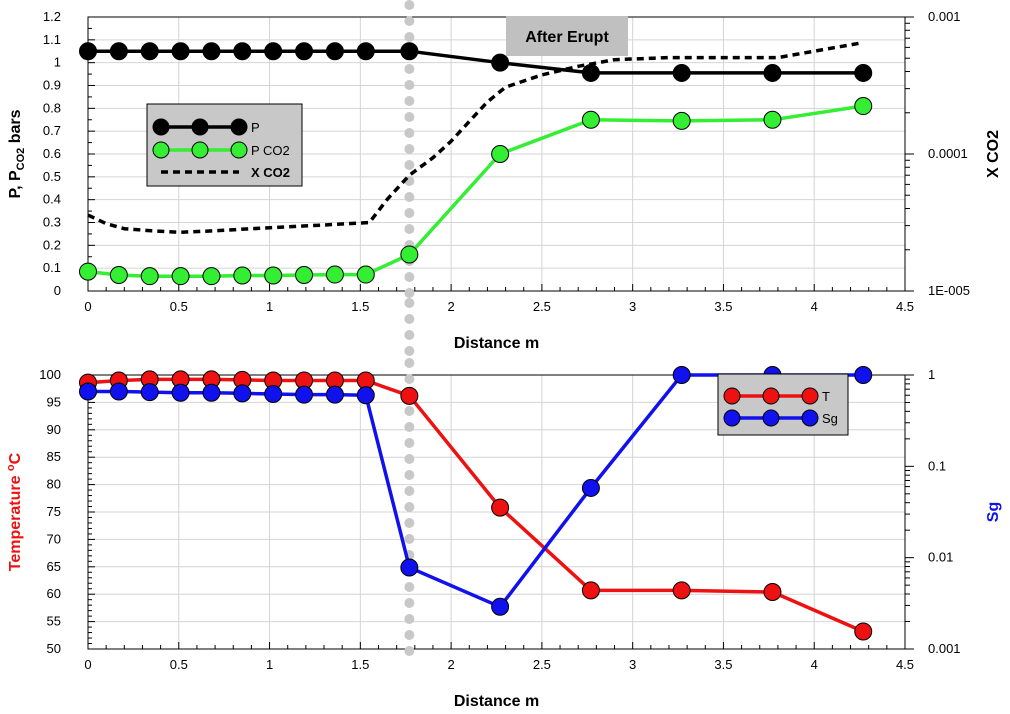 The image size is (1010, 714). I want to click on y-axis-label: Temperature oC, so click(14, 511).